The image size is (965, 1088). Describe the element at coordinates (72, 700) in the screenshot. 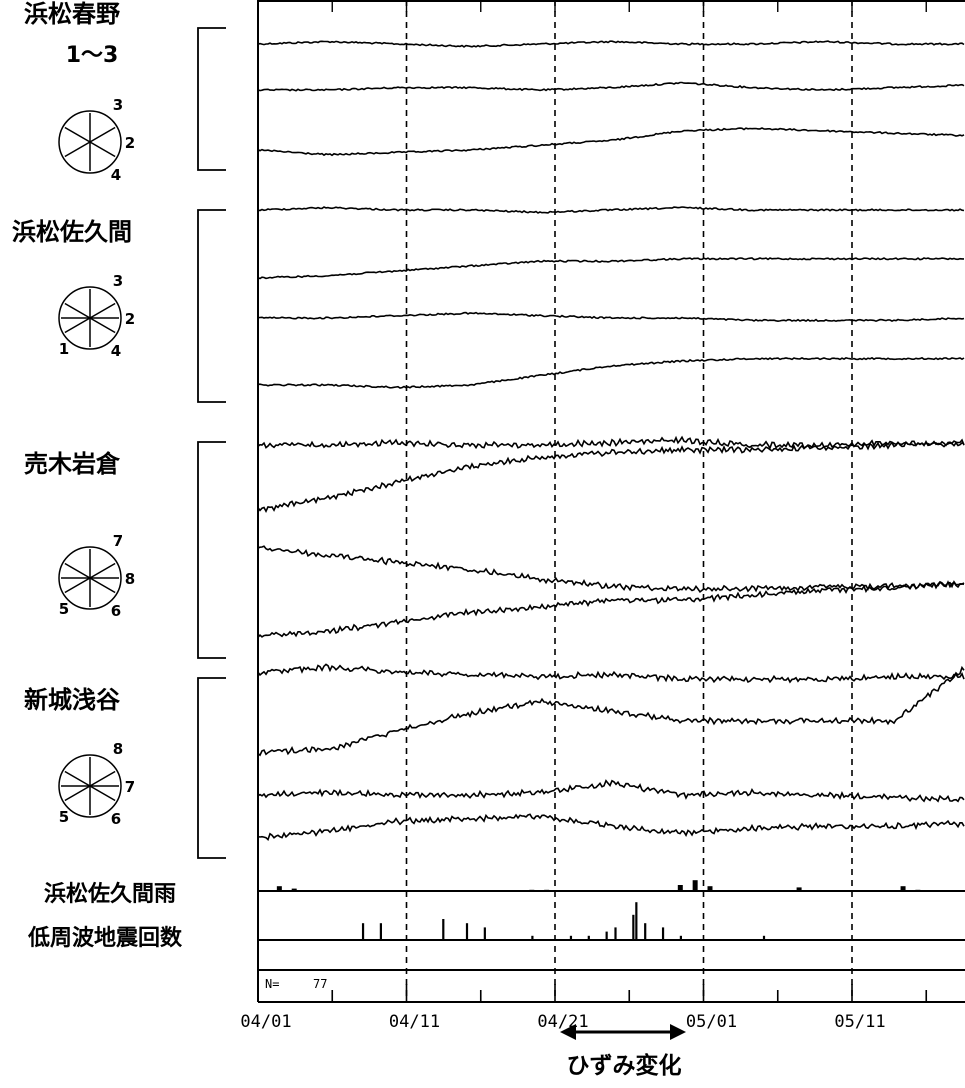

I see `station-name: 新城浅谷` at that location.